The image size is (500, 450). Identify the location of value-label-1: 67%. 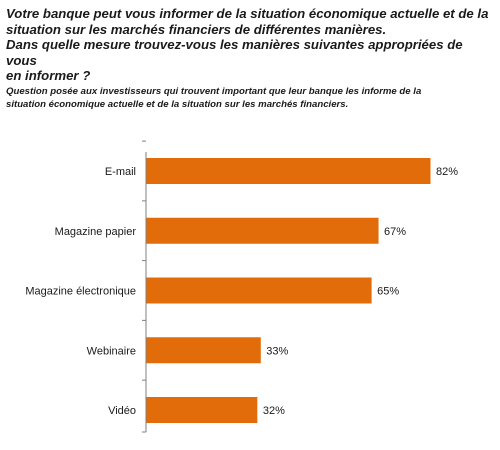
(395, 232).